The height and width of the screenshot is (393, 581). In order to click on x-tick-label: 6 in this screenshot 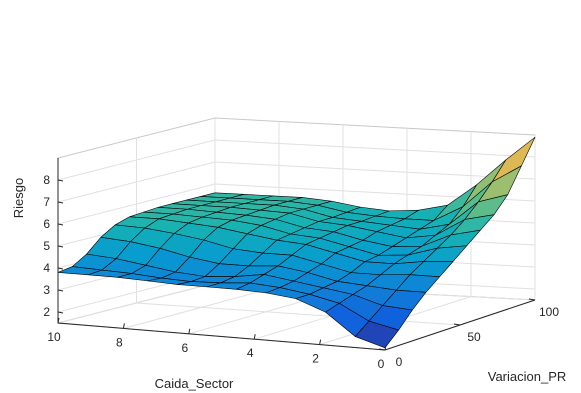, I will do `click(184, 348)`.